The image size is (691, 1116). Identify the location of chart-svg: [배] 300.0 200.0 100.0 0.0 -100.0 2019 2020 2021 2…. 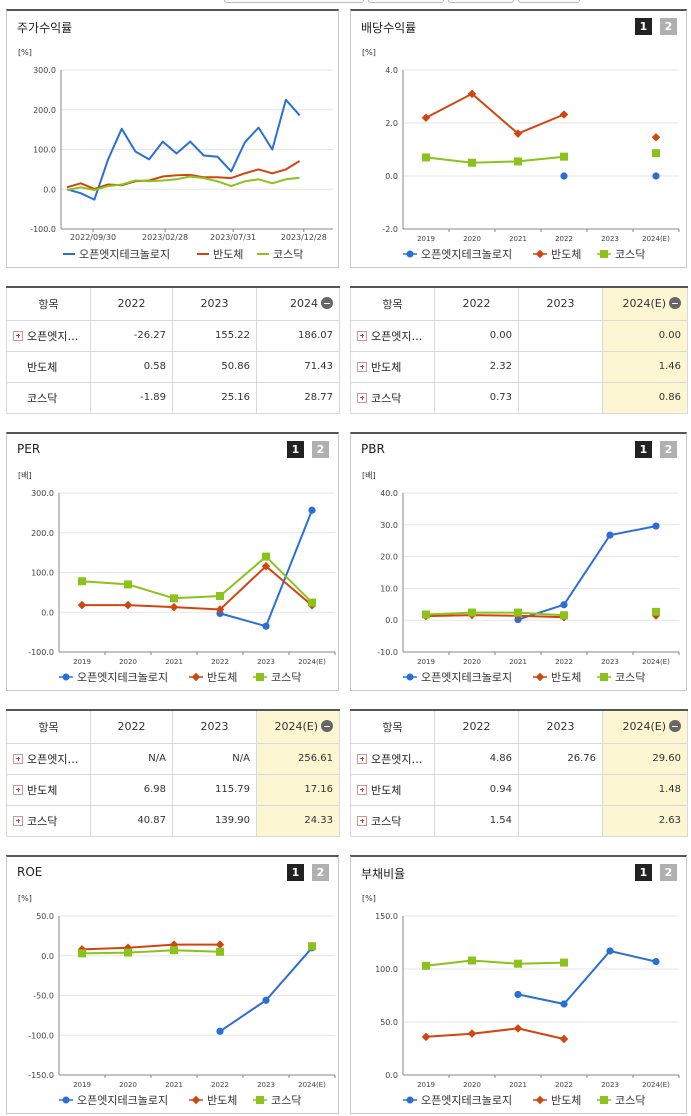
(177, 577).